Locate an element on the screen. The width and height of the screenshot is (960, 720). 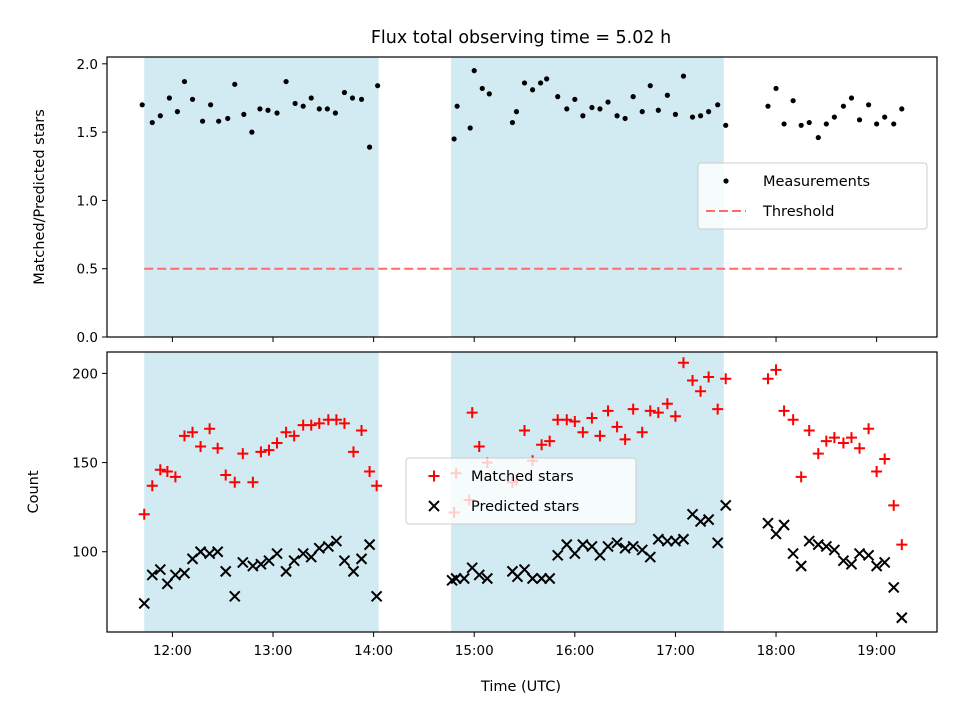
y-tick-label-1: 0.0 is located at coordinates (87, 338).